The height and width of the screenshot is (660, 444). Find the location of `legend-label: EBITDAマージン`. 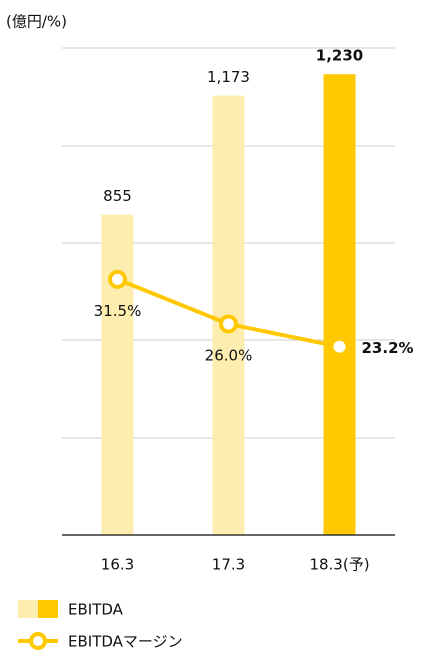

legend-label: EBITDAマージン is located at coordinates (125, 642).